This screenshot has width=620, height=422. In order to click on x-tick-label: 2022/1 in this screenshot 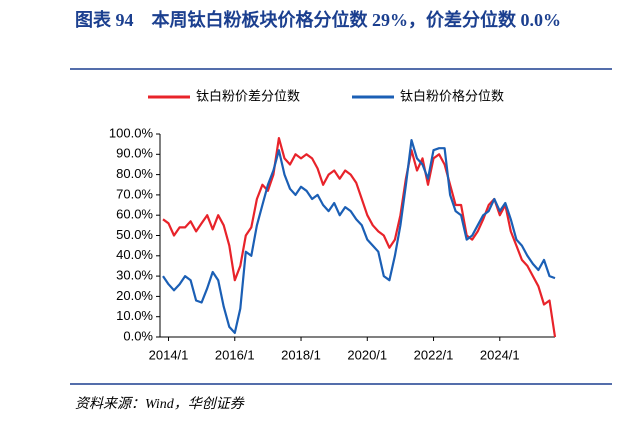, I will do `click(434, 354)`.